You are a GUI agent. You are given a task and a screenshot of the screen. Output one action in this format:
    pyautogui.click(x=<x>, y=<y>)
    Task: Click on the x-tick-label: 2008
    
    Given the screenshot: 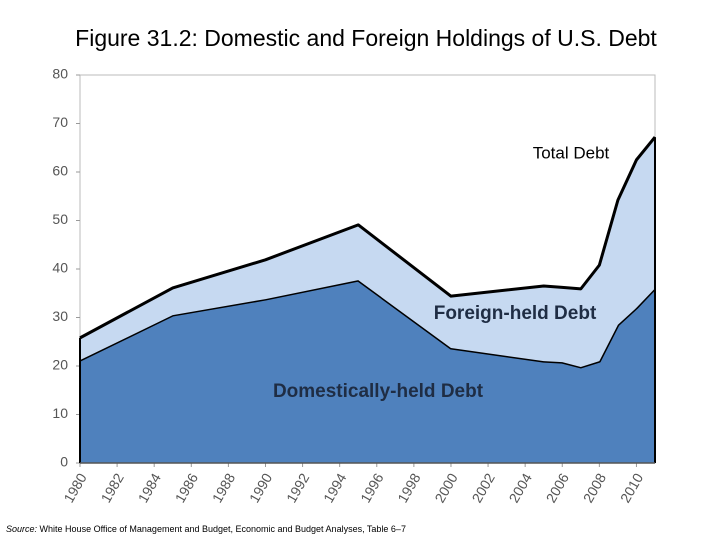 What is the action you would take?
    pyautogui.click(x=595, y=487)
    